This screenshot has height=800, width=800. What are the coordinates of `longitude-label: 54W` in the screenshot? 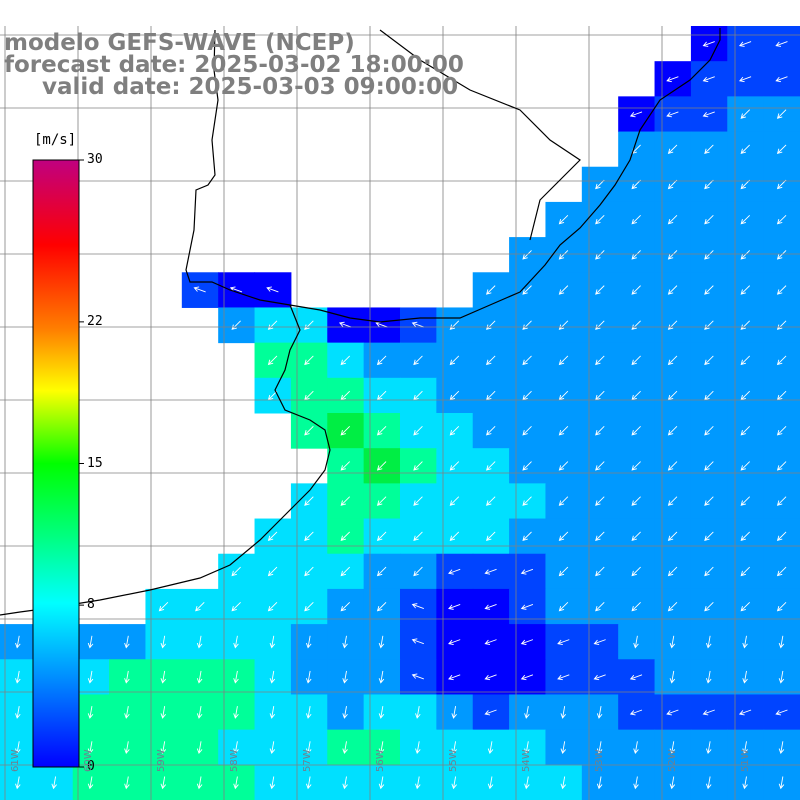 It's located at (526, 760).